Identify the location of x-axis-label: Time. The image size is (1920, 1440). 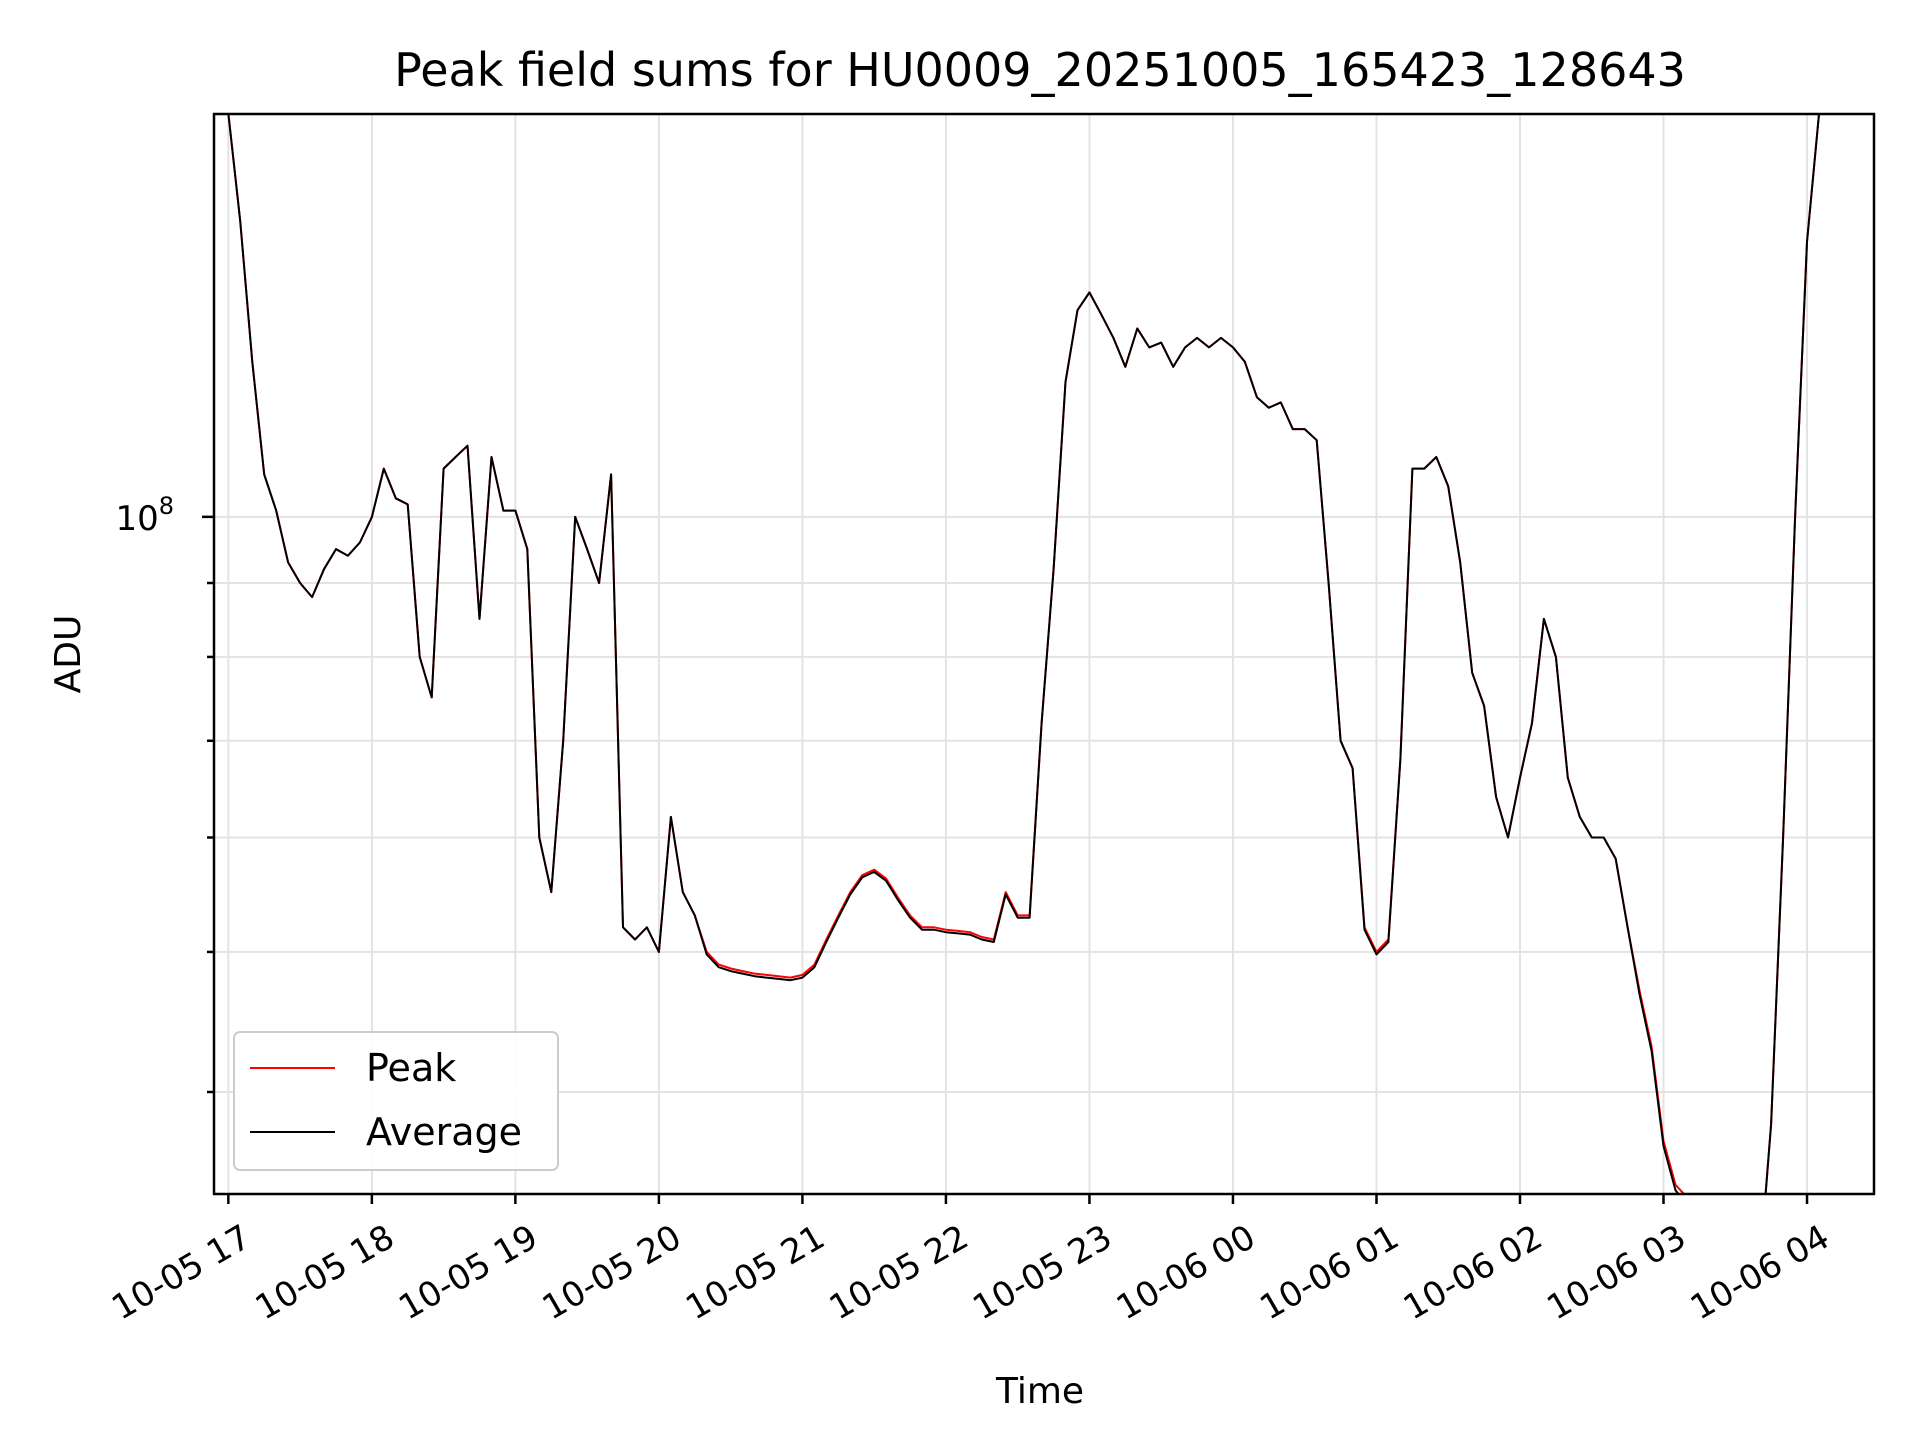
(1039, 1391).